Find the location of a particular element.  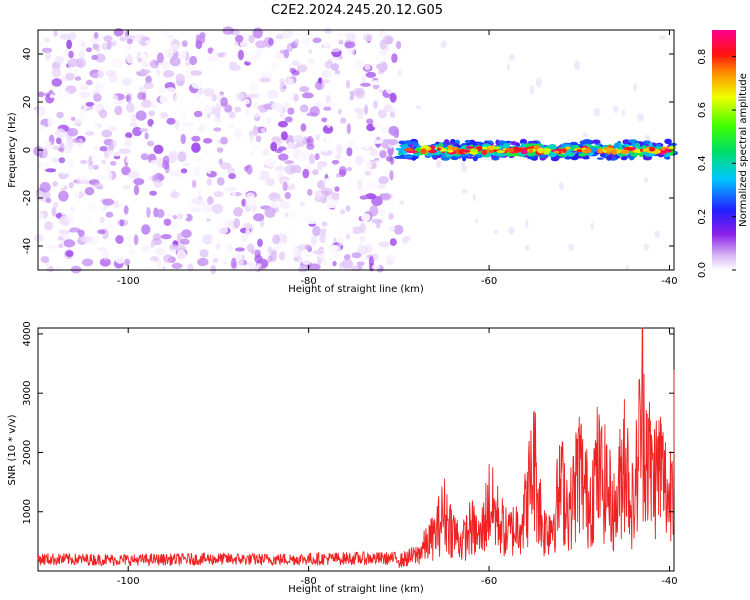

snr-x-label: Height of straight line (km) is located at coordinates (356, 589).